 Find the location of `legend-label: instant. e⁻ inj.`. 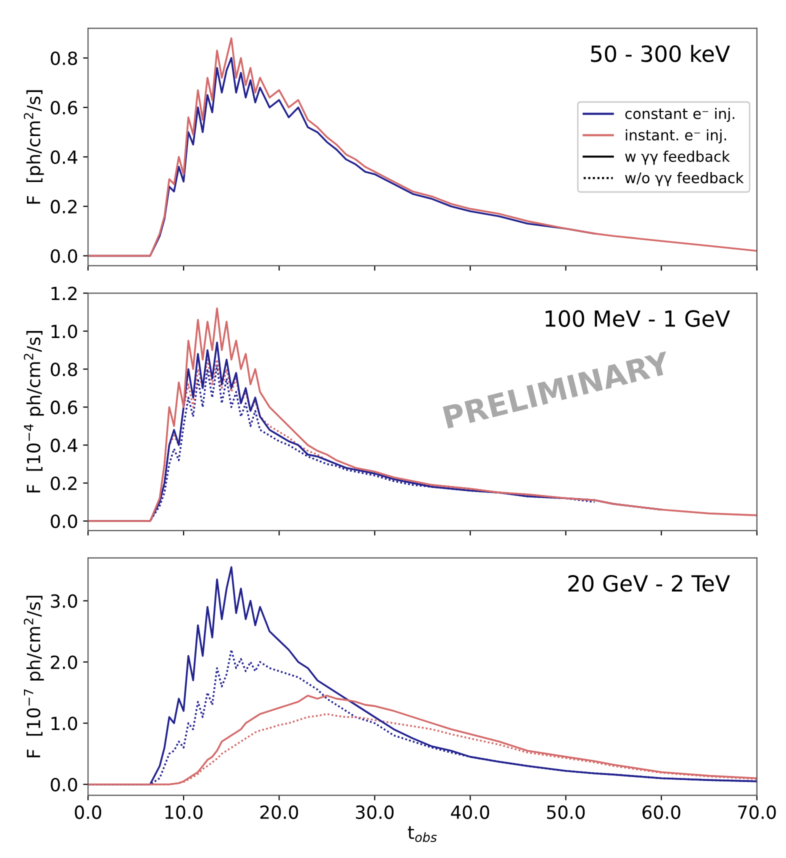

legend-label: instant. e⁻ inj. is located at coordinates (676, 136).